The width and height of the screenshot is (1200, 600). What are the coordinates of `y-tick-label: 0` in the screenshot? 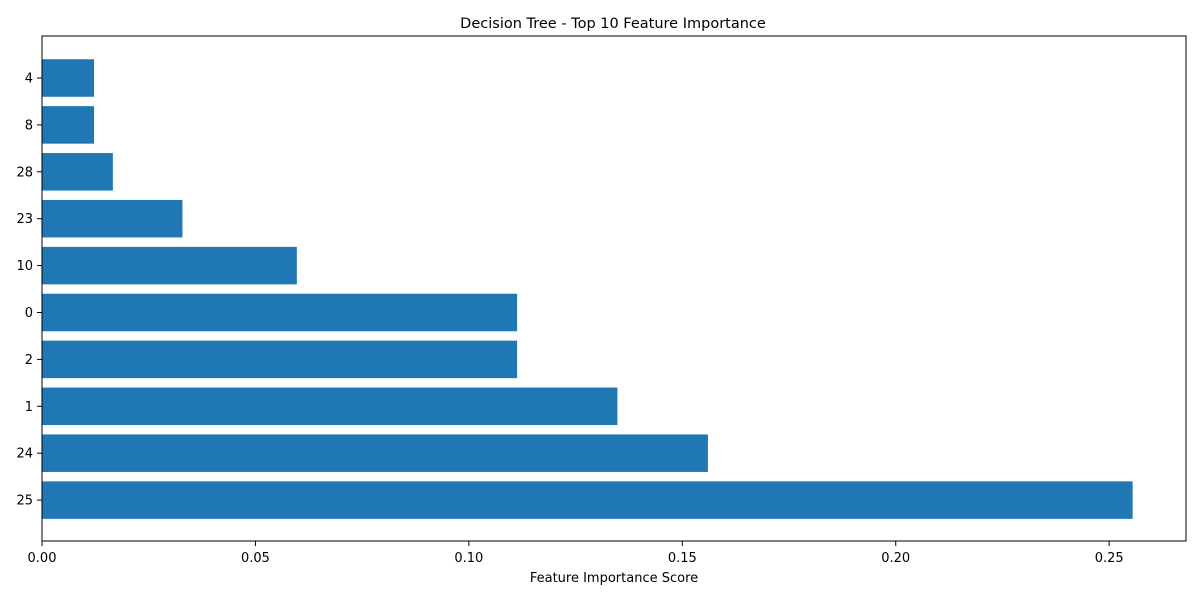 It's located at (29, 313).